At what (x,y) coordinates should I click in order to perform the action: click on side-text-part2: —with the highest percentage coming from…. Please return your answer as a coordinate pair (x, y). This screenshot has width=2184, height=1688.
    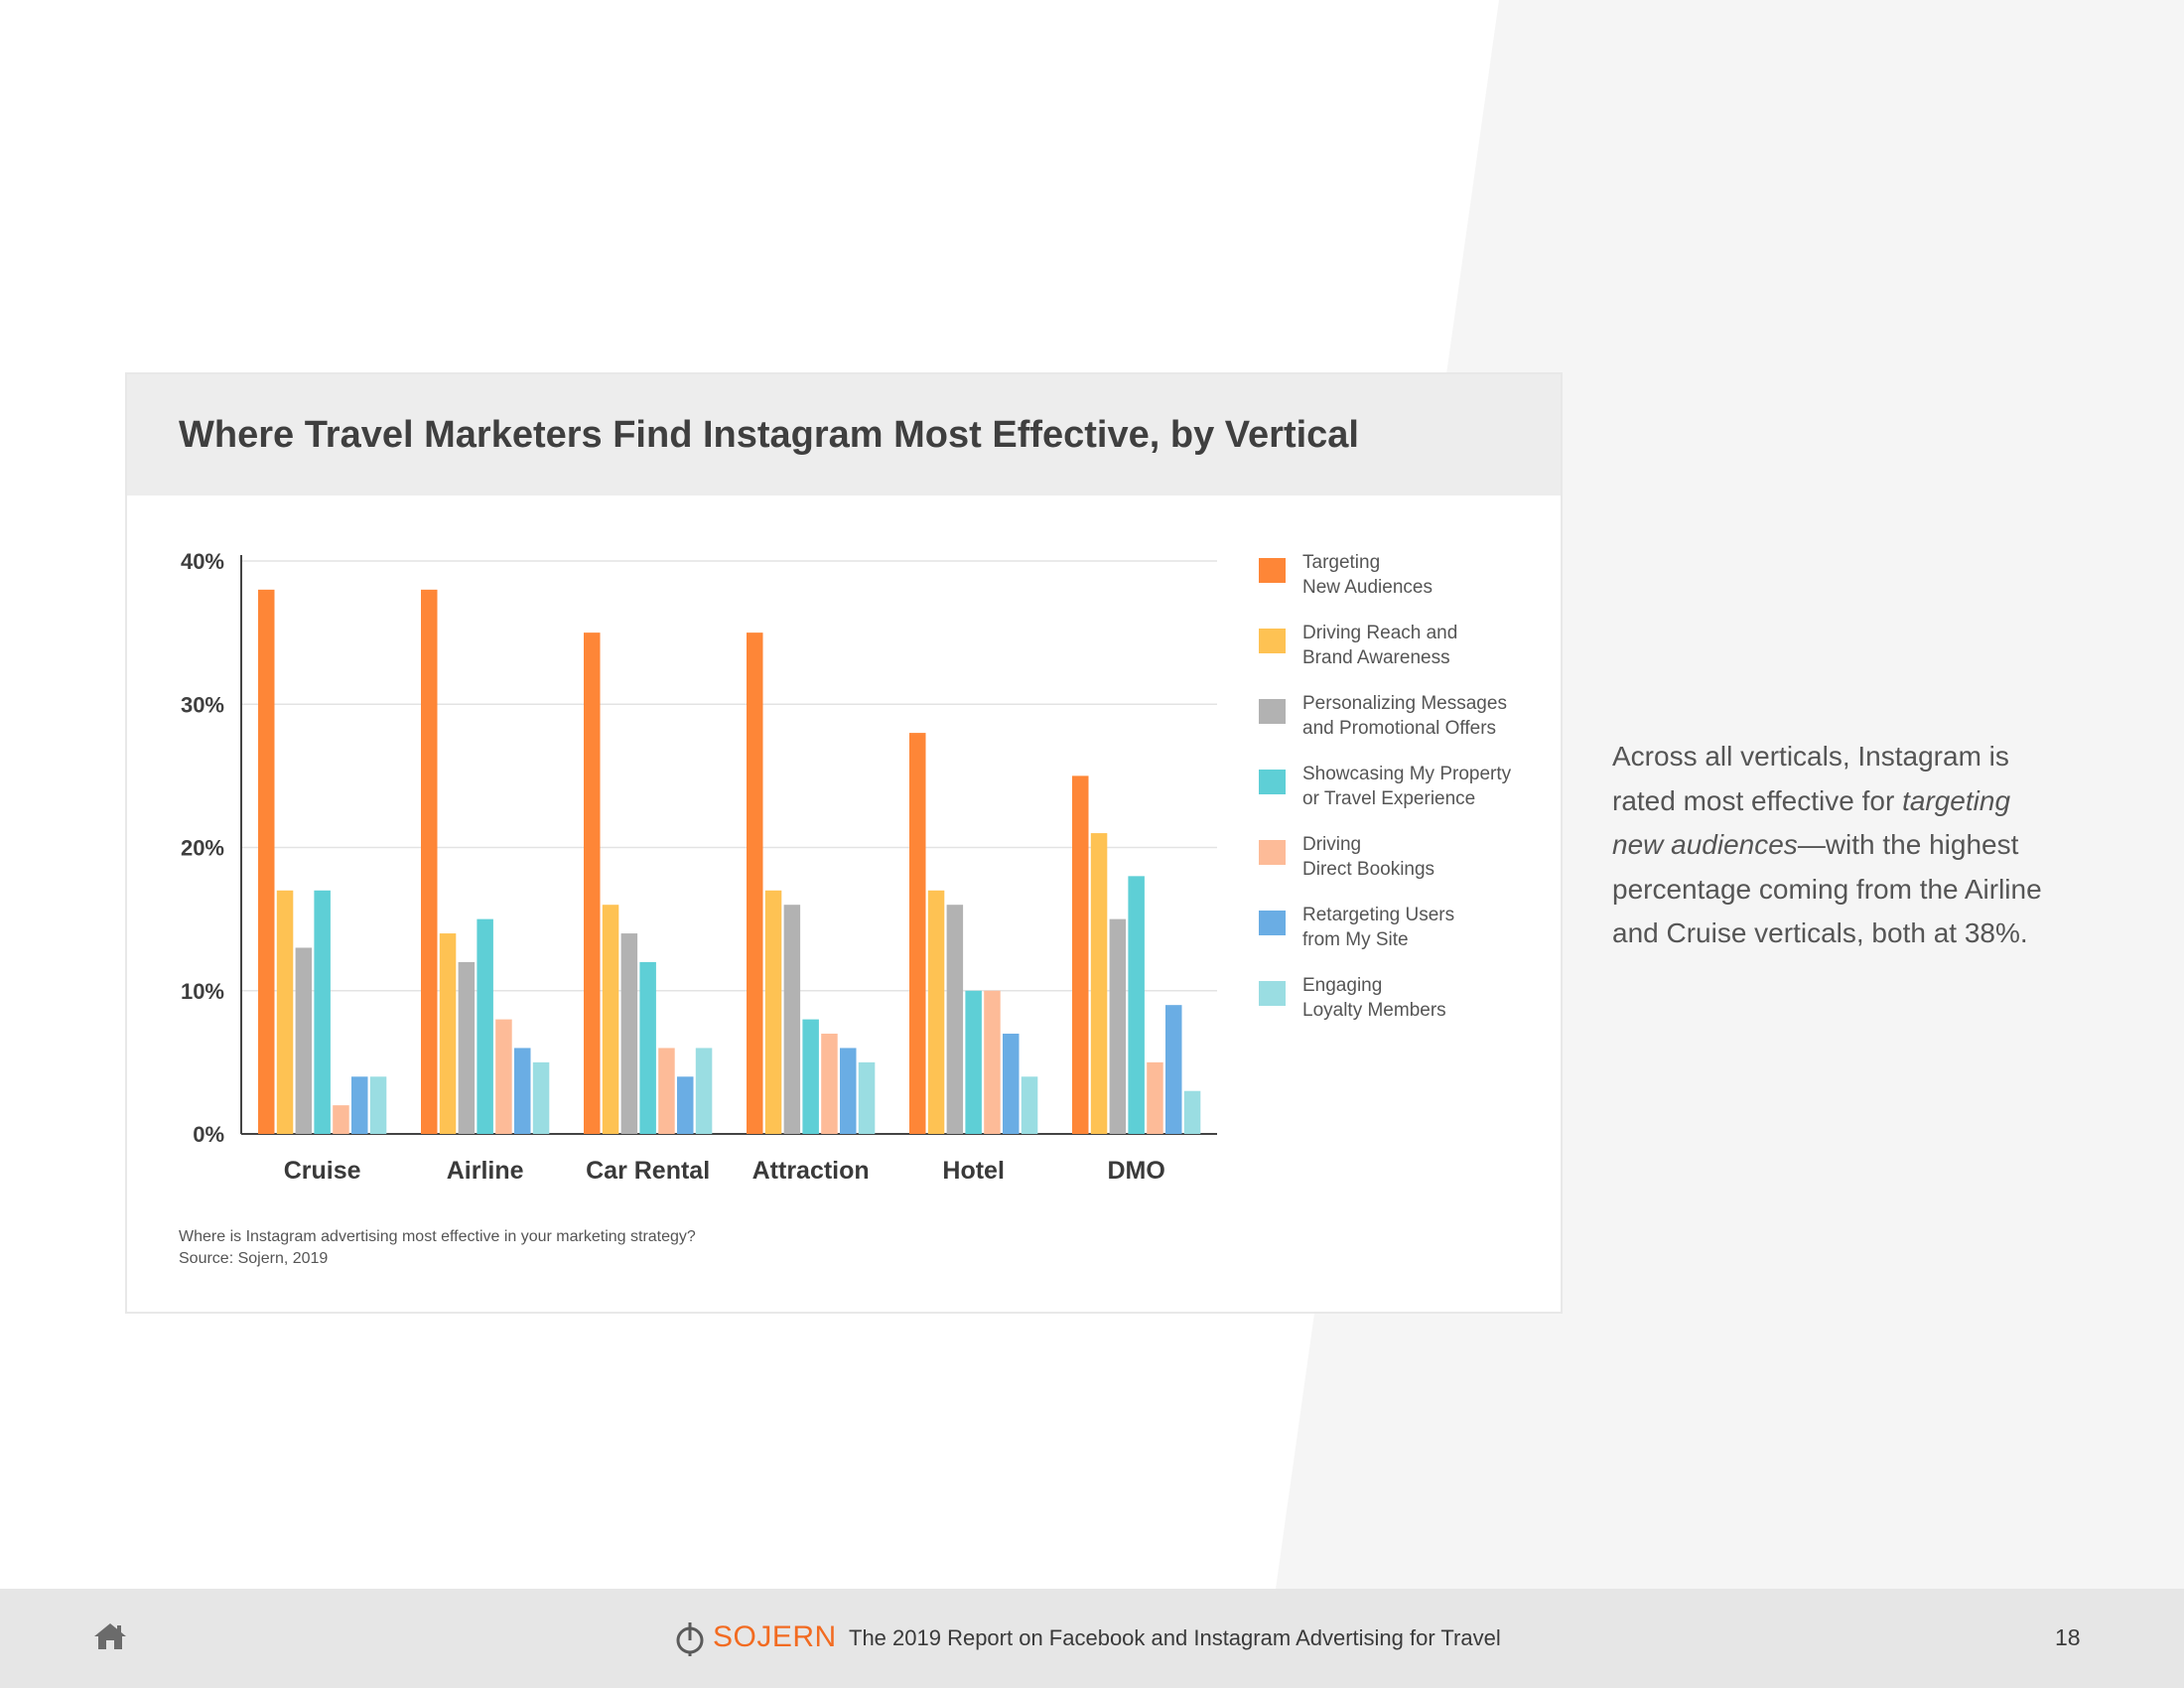
    Looking at the image, I should click on (1827, 888).